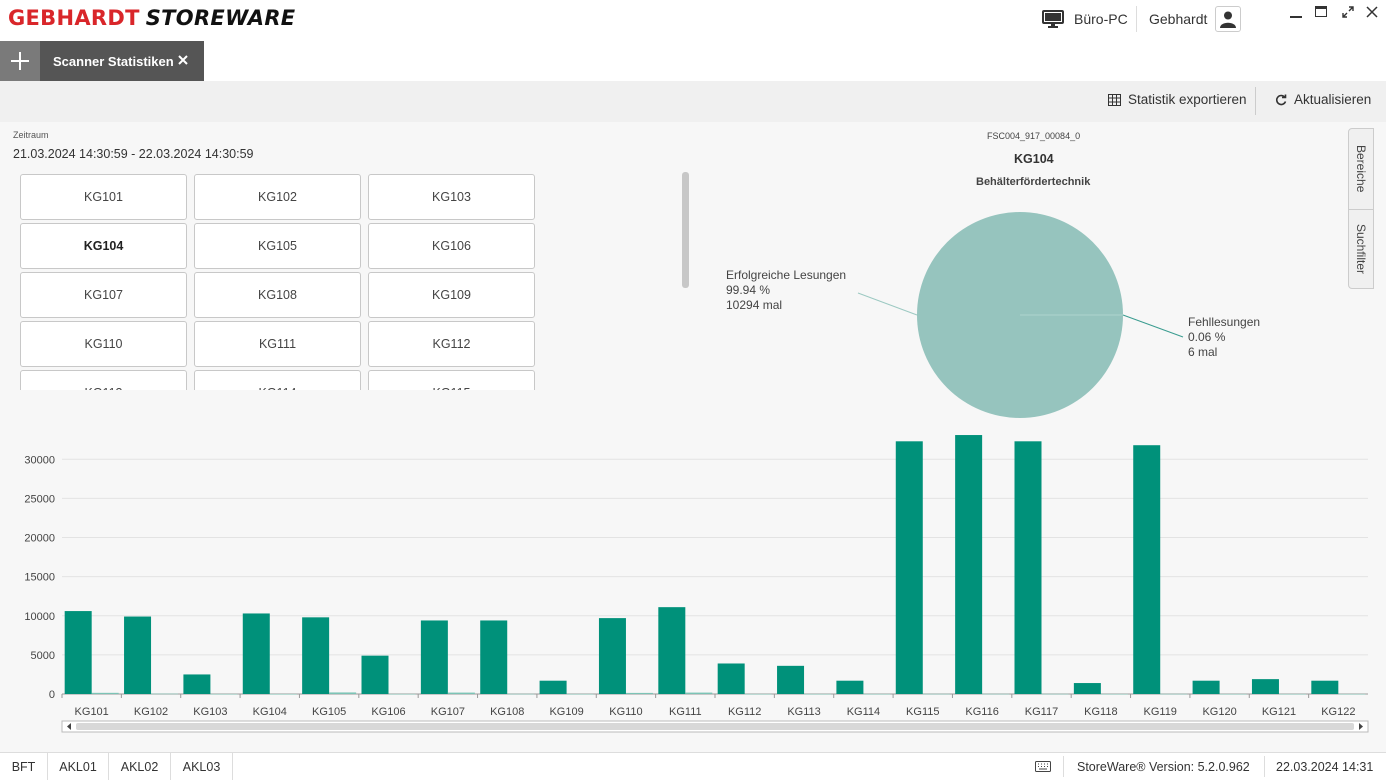 The image size is (1386, 780). What do you see at coordinates (20, 61) in the screenshot?
I see `add-tab-button` at bounding box center [20, 61].